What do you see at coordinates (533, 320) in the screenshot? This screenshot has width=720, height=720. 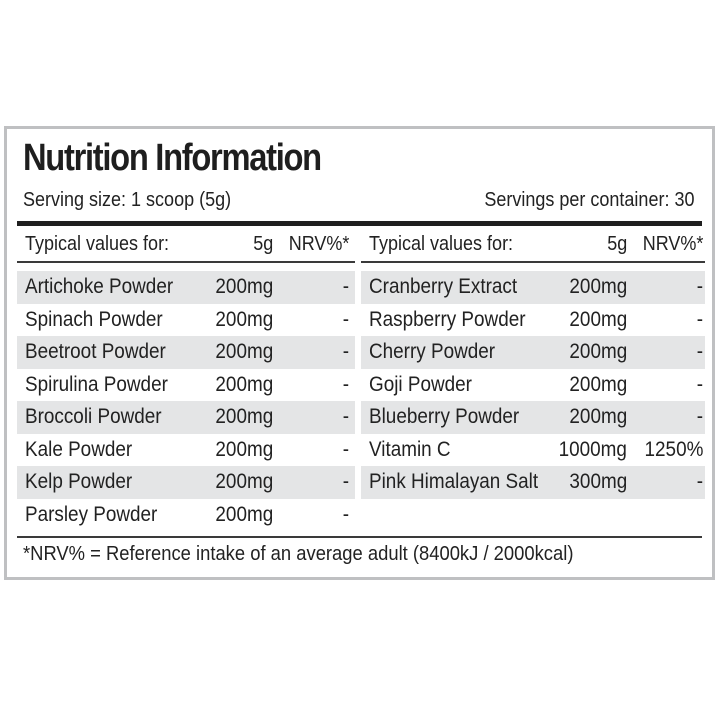 I see `table-row: Raspberry Powder 200mg -` at bounding box center [533, 320].